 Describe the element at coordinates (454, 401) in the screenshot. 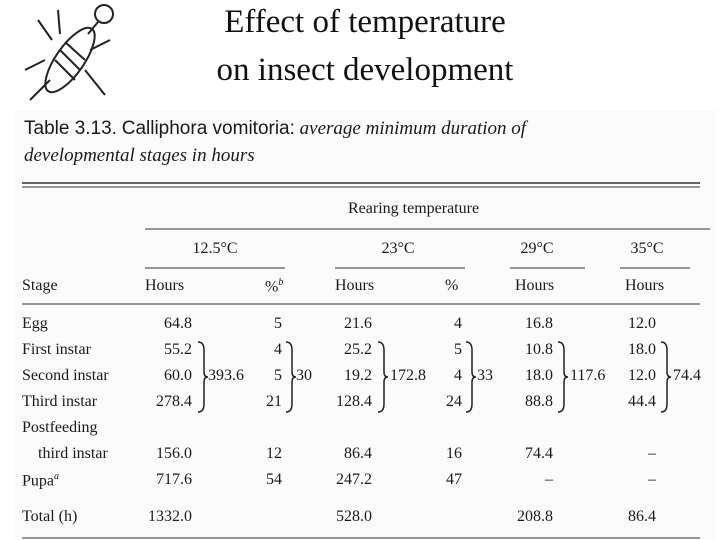

I see `cell: 24` at that location.